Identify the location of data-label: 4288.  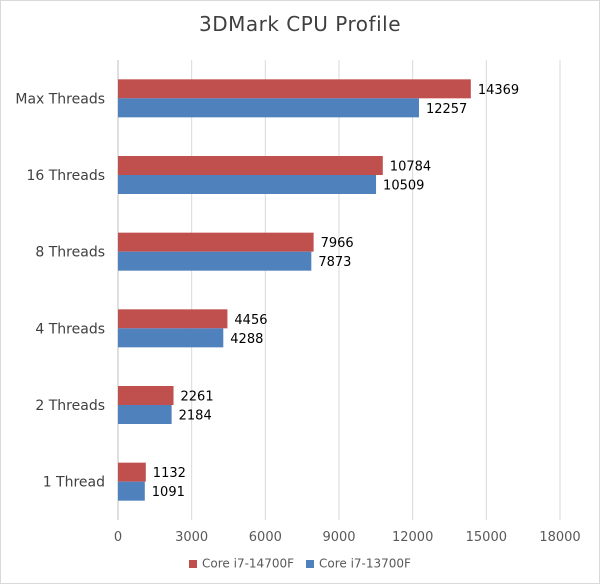
(246, 339).